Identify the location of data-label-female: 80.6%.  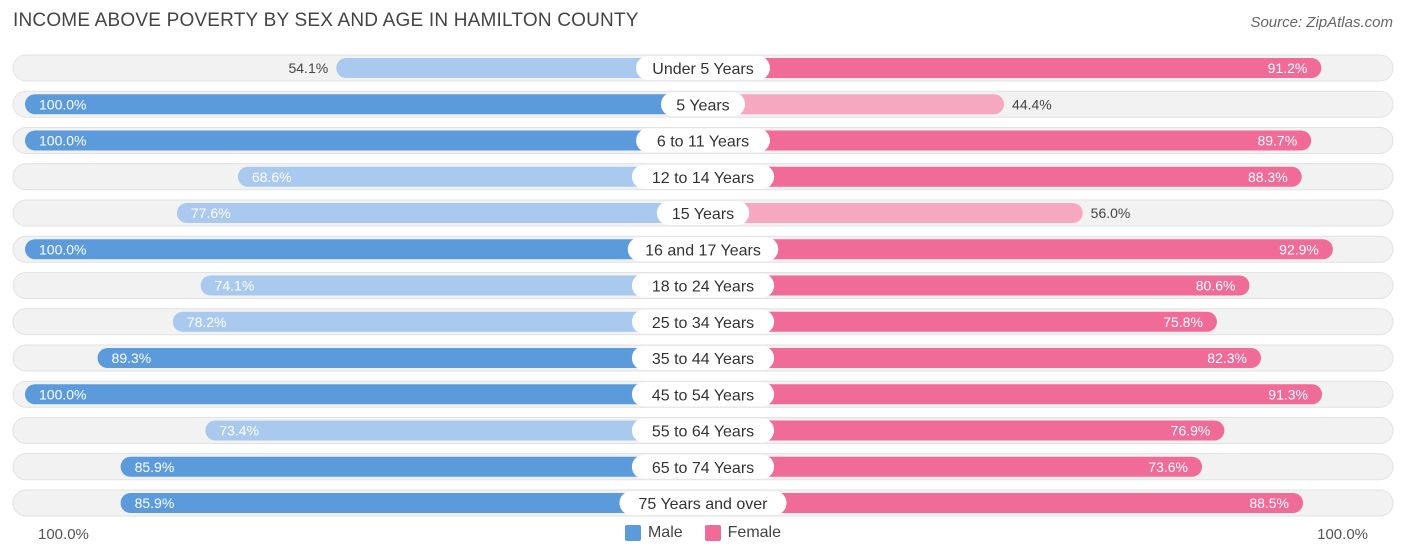
(1216, 286).